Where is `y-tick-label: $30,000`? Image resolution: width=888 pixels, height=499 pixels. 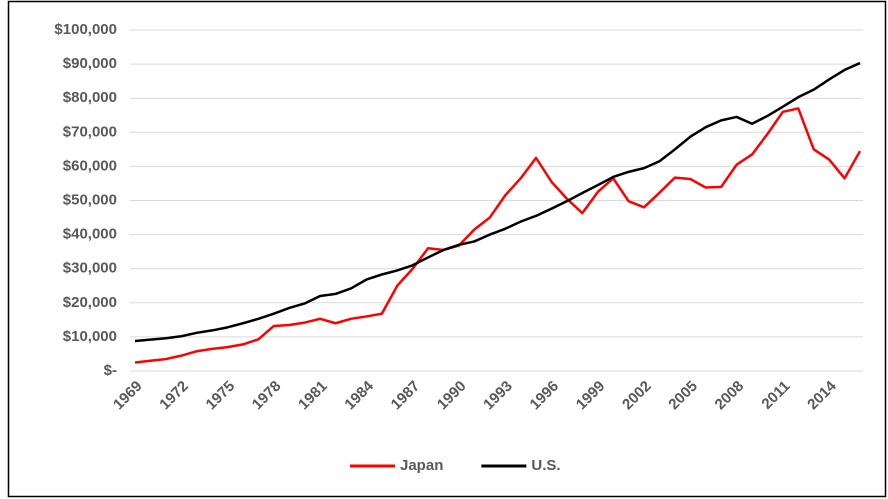
y-tick-label: $30,000 is located at coordinates (90, 268).